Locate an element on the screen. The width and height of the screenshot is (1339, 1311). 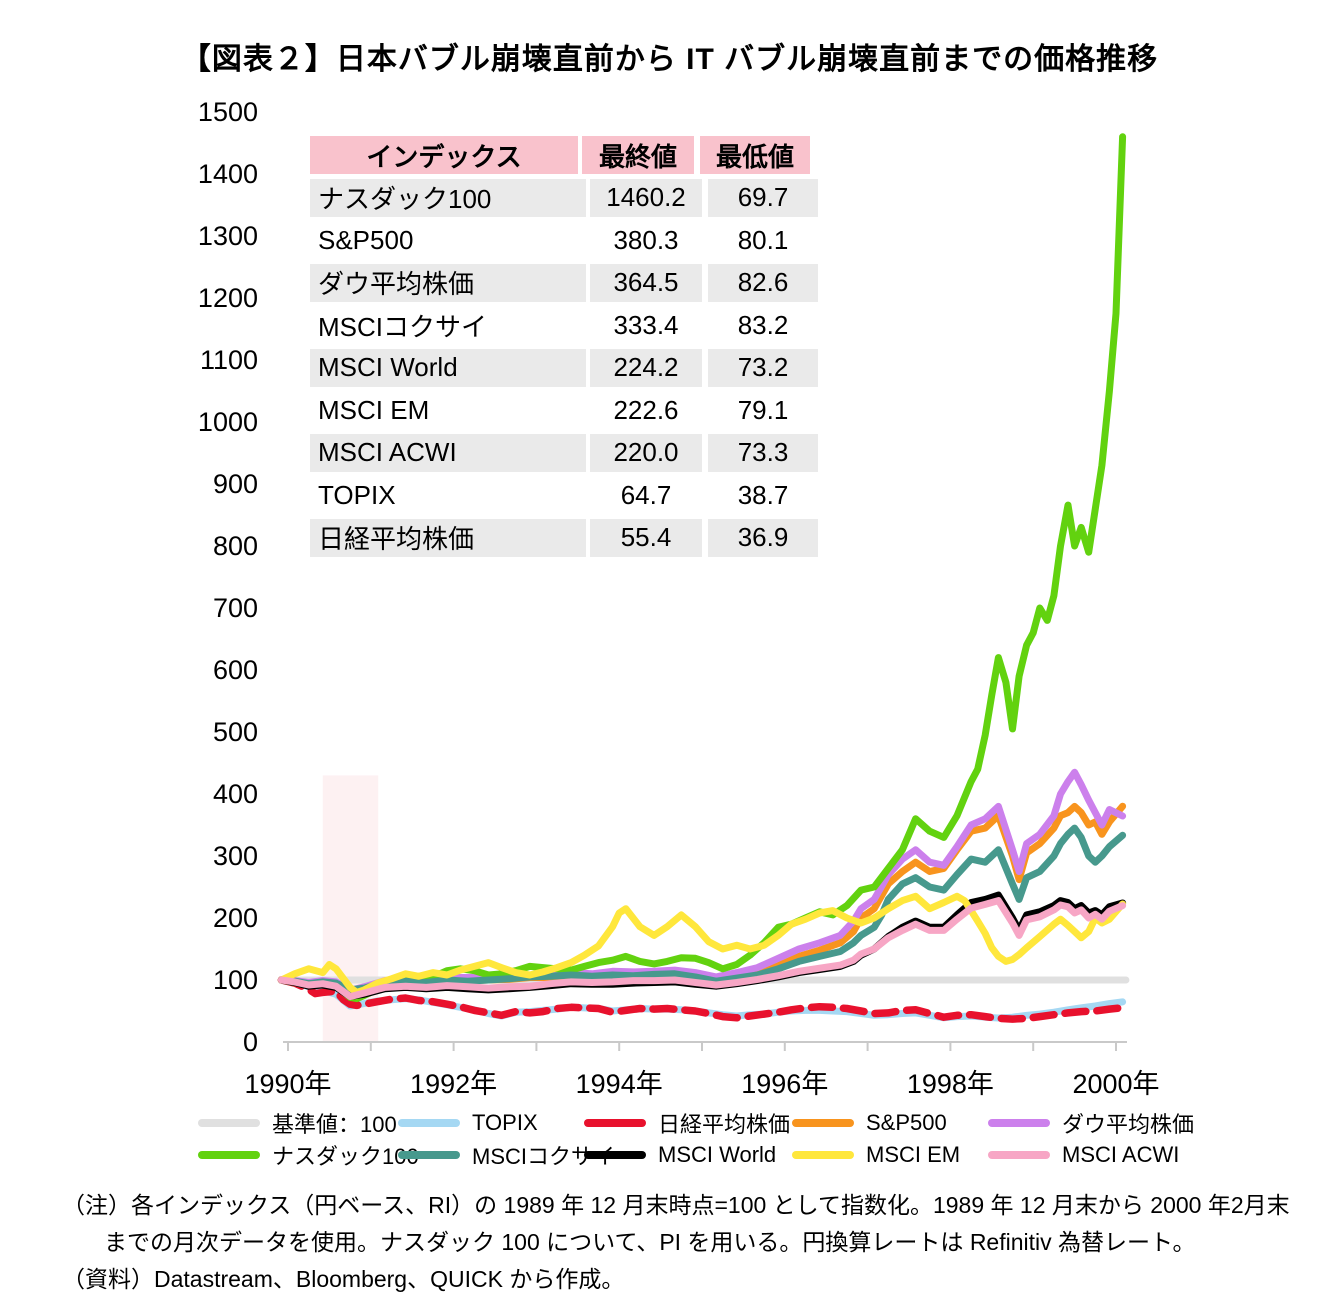
y-tick-label: 600 is located at coordinates (235, 670).